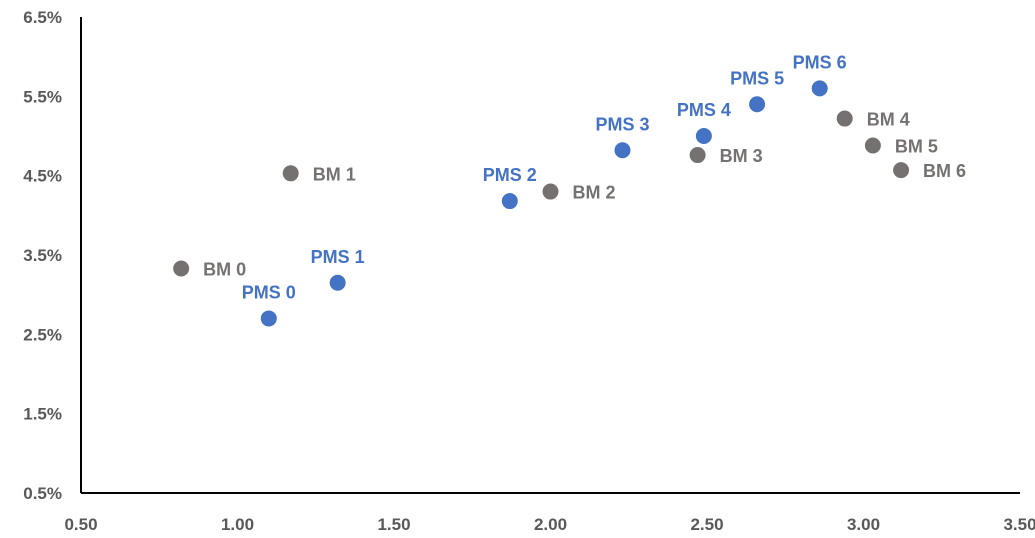  I want to click on data-label: BM 1, so click(334, 174).